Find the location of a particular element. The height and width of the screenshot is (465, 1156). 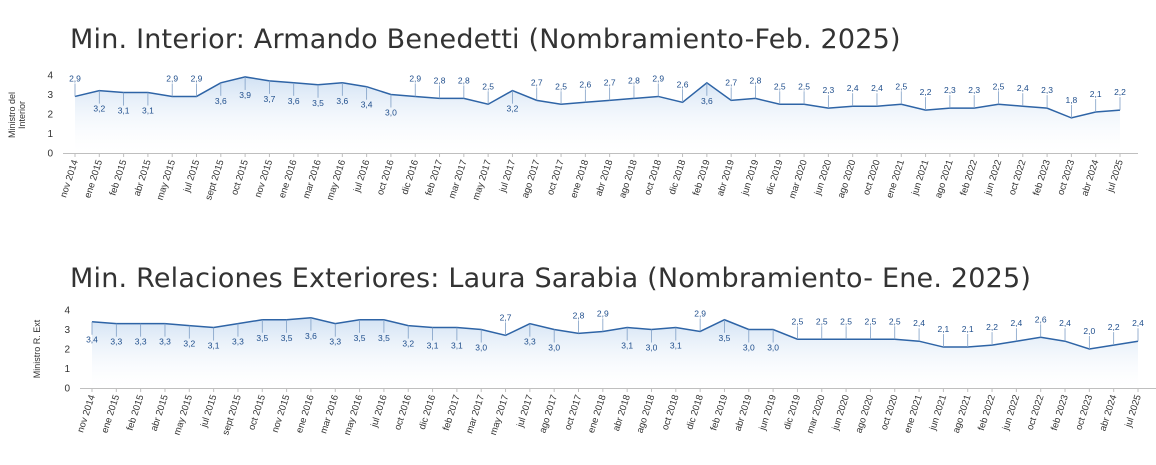

x-tick-label: oct 2017 is located at coordinates (574, 413).